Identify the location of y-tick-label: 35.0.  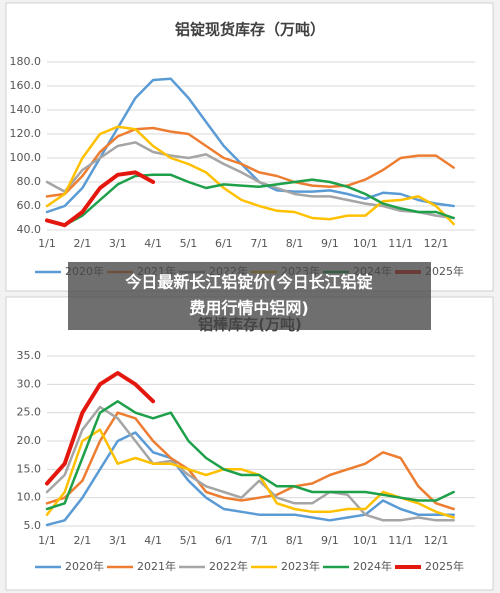
(29, 355).